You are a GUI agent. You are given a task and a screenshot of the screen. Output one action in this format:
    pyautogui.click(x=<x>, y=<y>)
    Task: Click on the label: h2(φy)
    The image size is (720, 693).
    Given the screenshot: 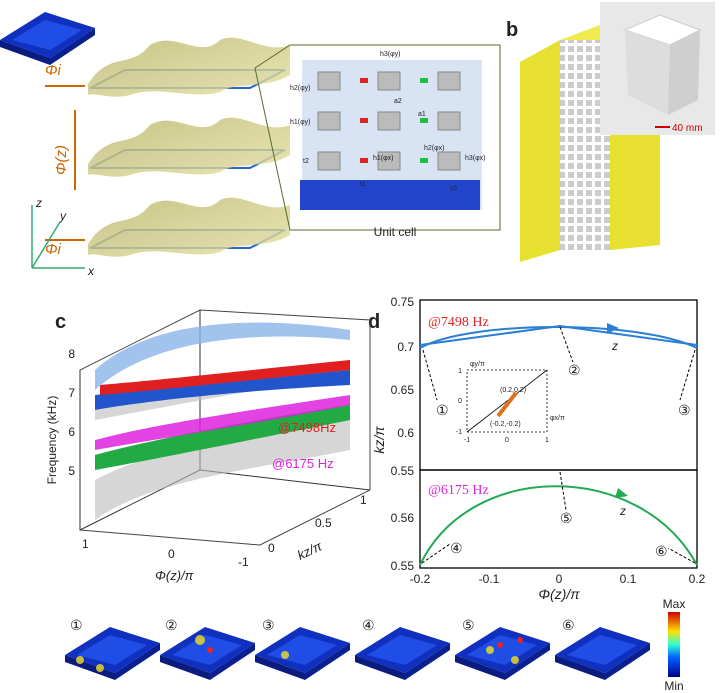 What is the action you would take?
    pyautogui.click(x=300, y=88)
    